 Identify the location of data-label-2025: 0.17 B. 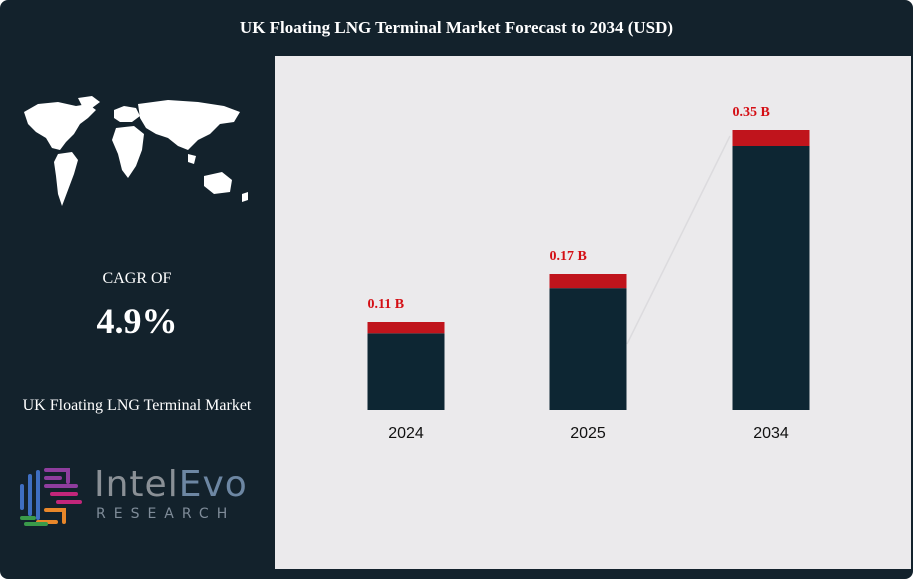
(568, 256).